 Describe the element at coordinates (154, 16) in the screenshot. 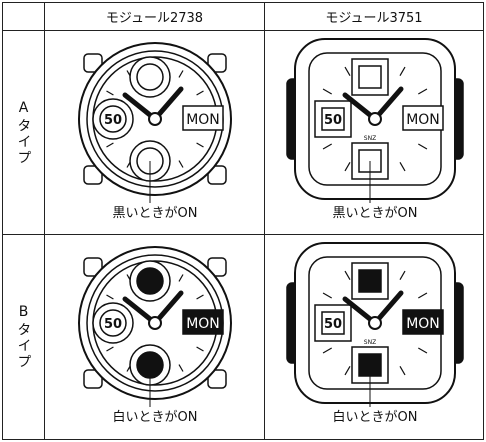

I see `column-header: モジュール2738` at that location.